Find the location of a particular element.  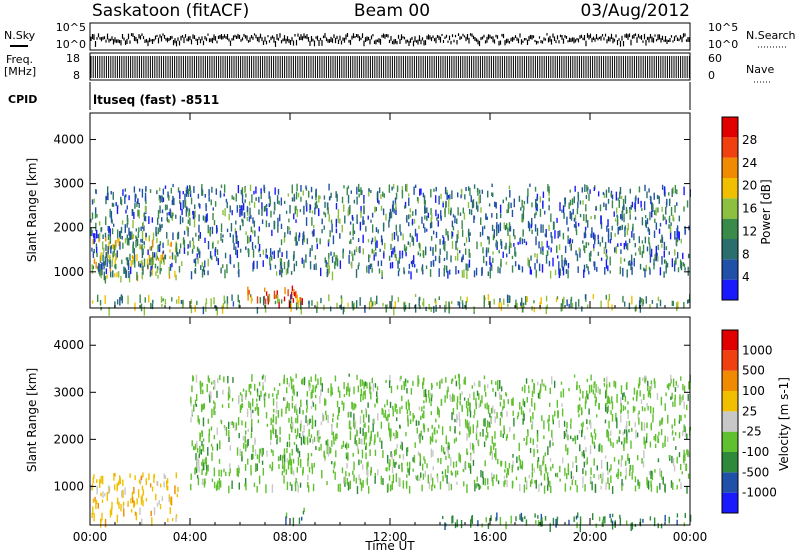

y-tick-label: 1000 is located at coordinates (68, 486).